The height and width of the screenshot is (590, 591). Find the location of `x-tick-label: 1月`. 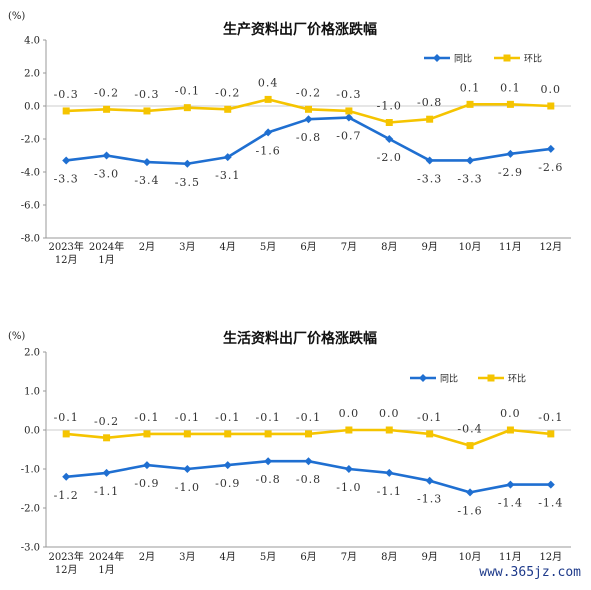

x-tick-label: 1月 is located at coordinates (106, 260).